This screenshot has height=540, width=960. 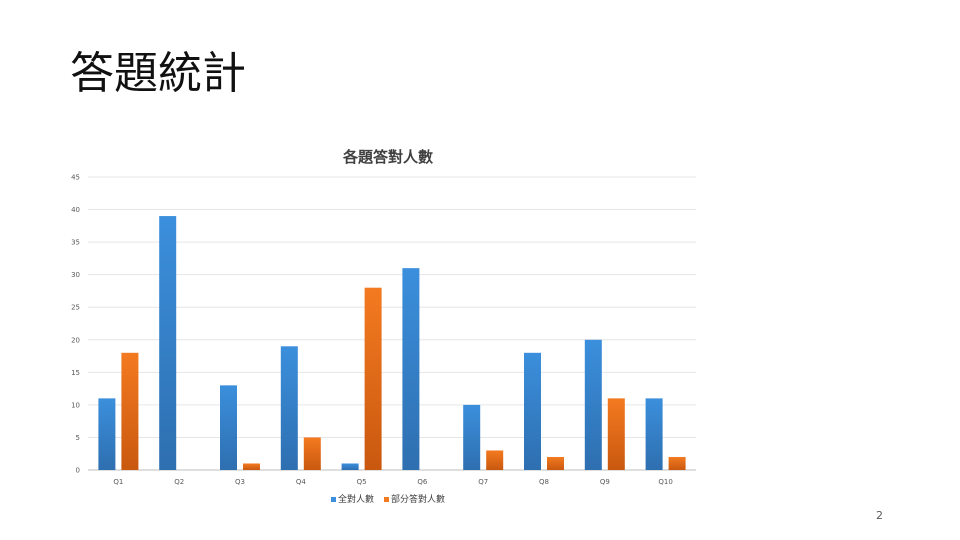 What do you see at coordinates (75, 178) in the screenshot?
I see `y-tick-label: 45` at bounding box center [75, 178].